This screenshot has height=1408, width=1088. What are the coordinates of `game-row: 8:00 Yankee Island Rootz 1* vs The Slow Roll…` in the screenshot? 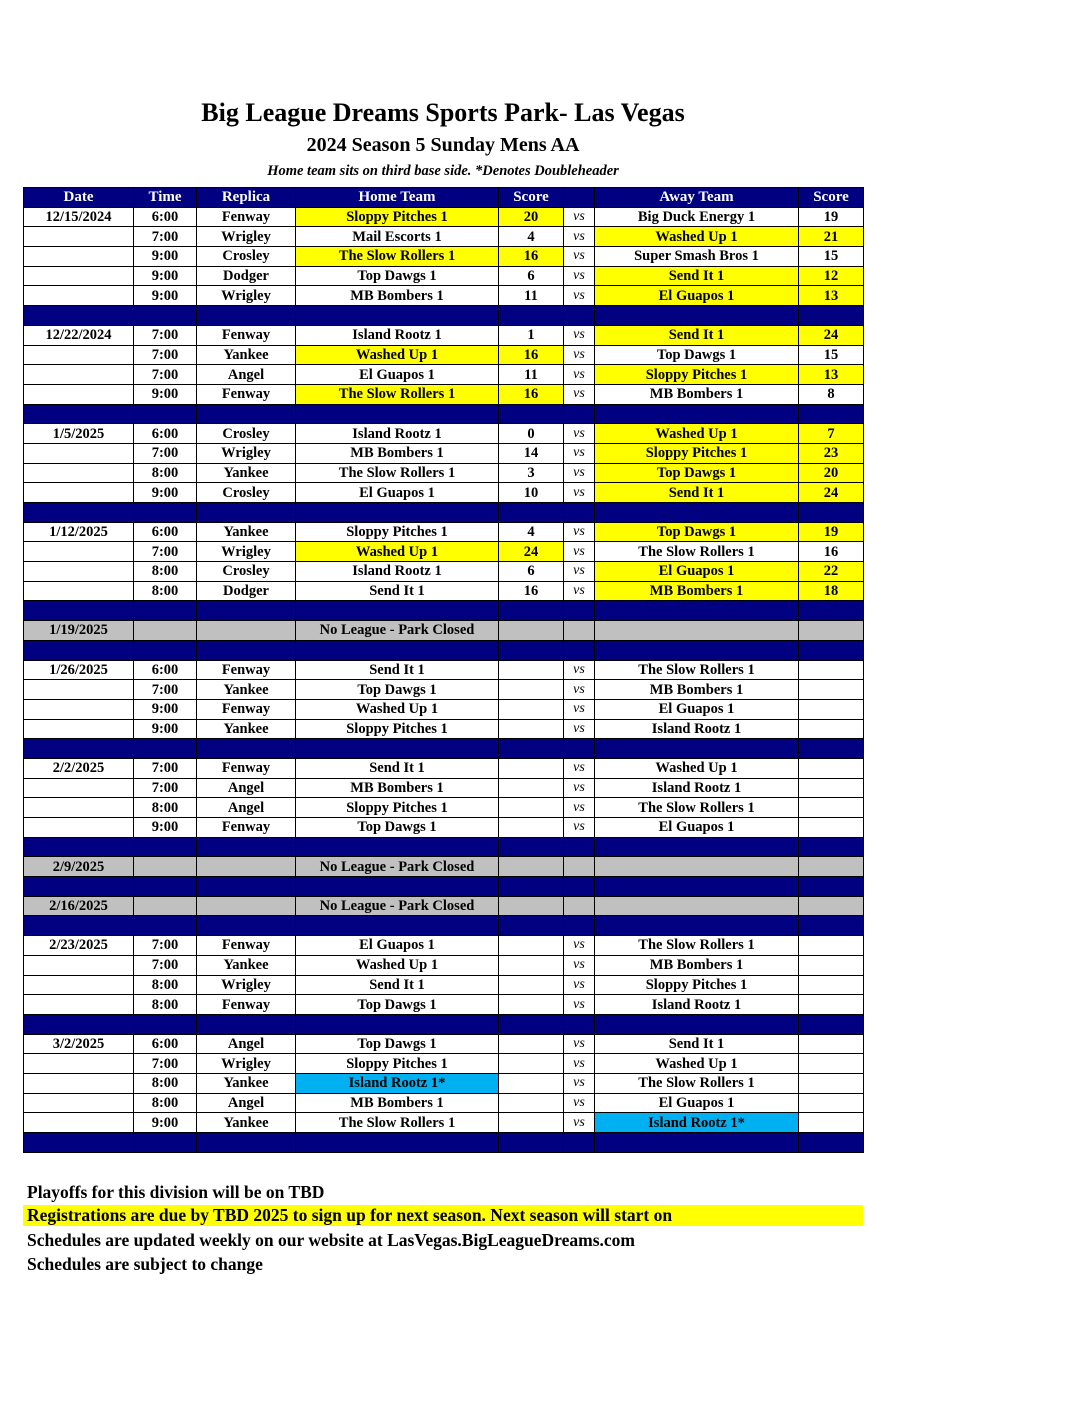 It's located at (443, 1083).